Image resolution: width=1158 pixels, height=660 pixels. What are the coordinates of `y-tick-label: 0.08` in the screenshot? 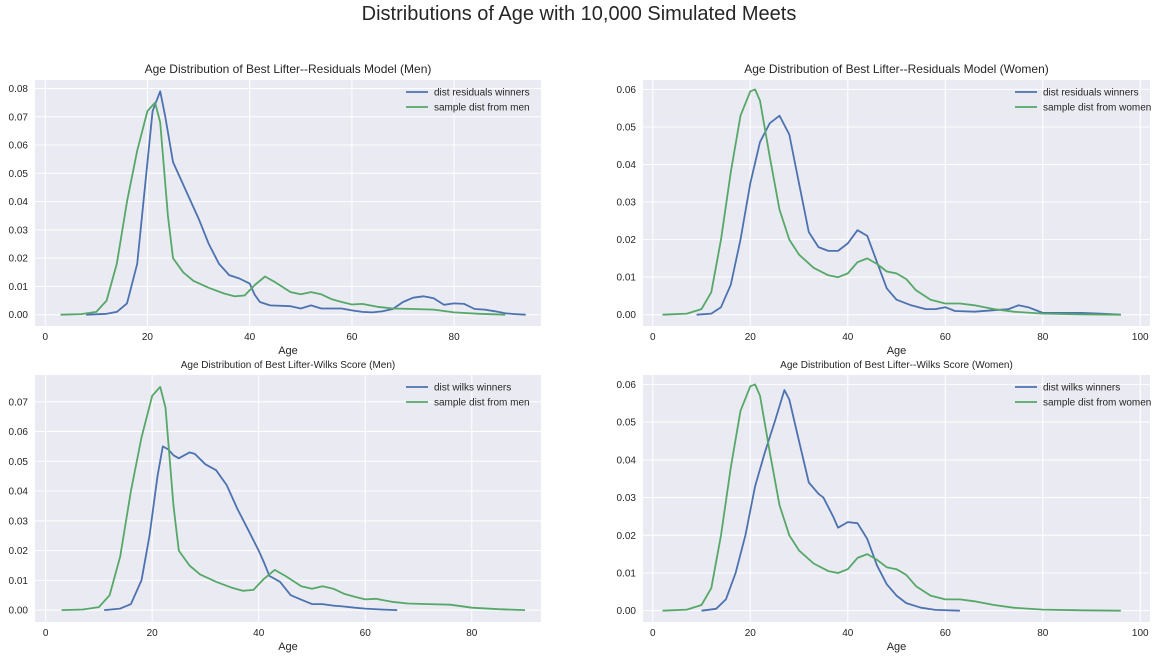 It's located at (19, 89).